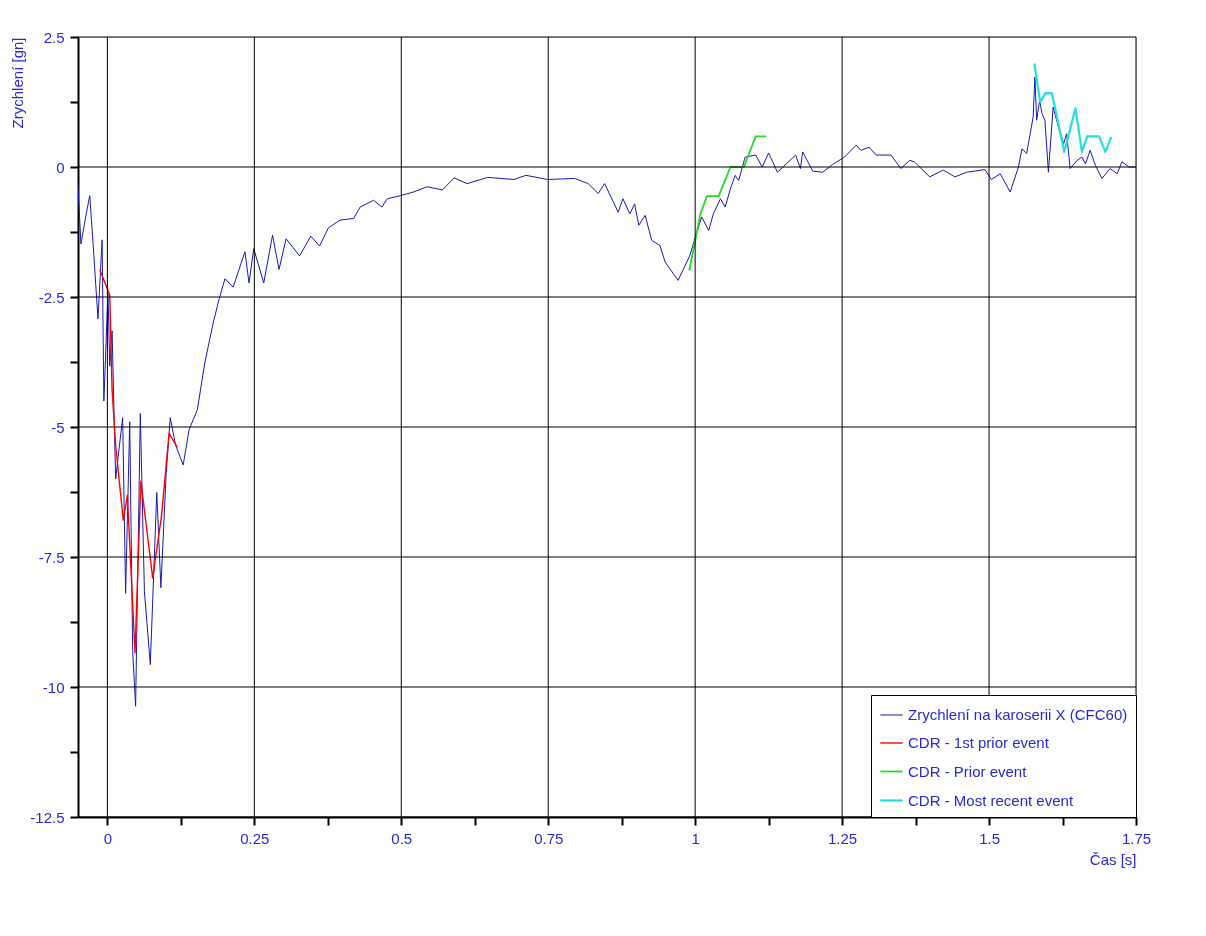  Describe the element at coordinates (54, 37) in the screenshot. I see `y-tick-label: 2.5` at that location.